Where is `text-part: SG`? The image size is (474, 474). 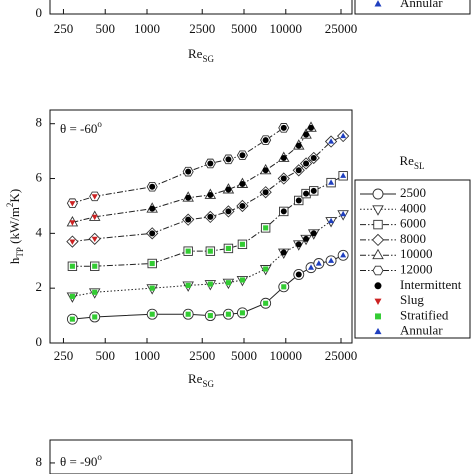
text-part: SG is located at coordinates (208, 59).